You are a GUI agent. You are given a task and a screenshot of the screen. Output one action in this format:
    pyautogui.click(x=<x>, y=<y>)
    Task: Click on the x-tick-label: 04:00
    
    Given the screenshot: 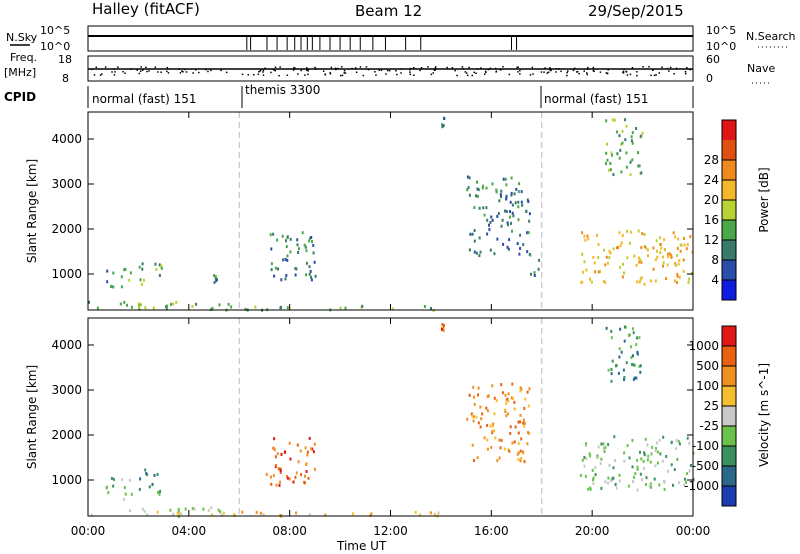 What is the action you would take?
    pyautogui.click(x=189, y=531)
    